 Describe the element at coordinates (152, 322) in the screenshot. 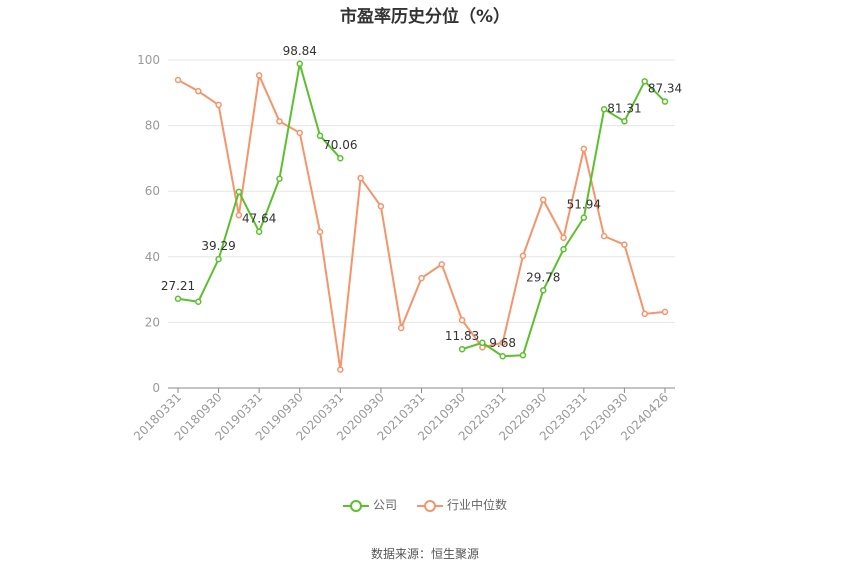

I see `y-tick-label: 20` at that location.